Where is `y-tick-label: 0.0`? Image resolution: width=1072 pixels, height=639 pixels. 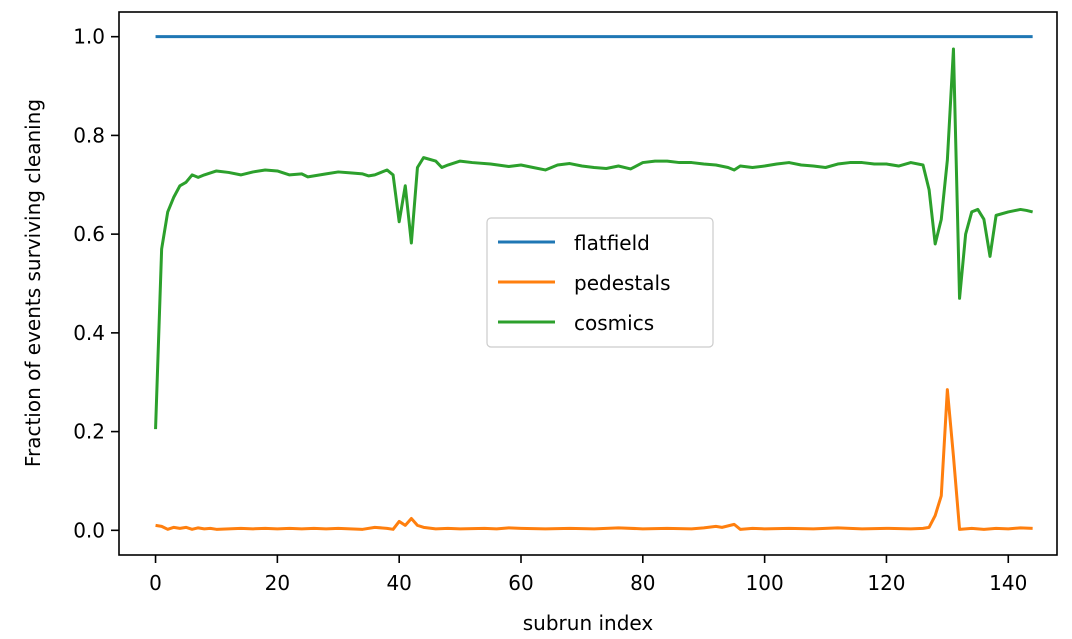 y-tick-label: 0.0 is located at coordinates (89, 530).